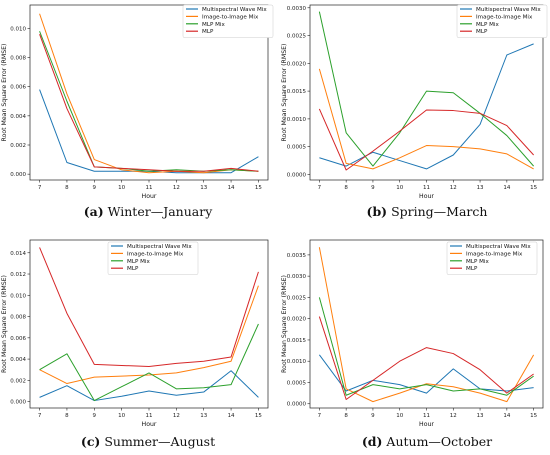 The height and width of the screenshot is (455, 550). I want to click on y-tick-label: 0.0030, so click(297, 9).